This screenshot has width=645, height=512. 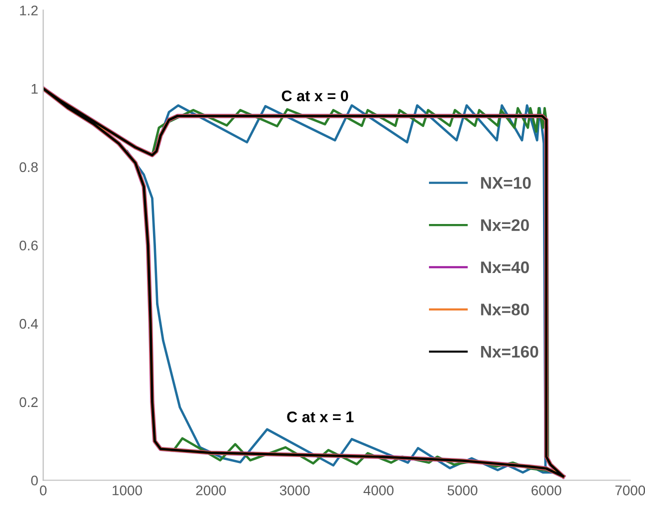 I want to click on legend-label: NX=10, so click(x=506, y=183).